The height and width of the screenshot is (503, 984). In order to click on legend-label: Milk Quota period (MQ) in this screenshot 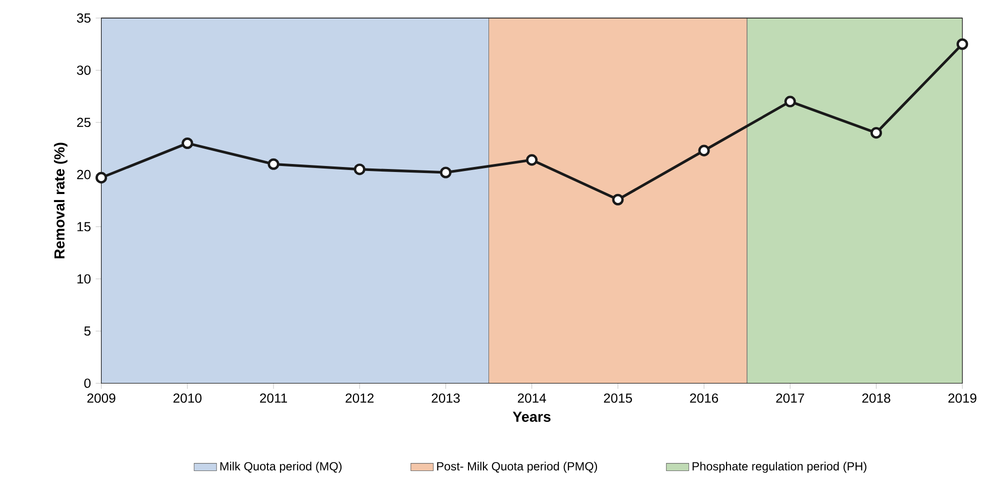, I will do `click(281, 467)`.